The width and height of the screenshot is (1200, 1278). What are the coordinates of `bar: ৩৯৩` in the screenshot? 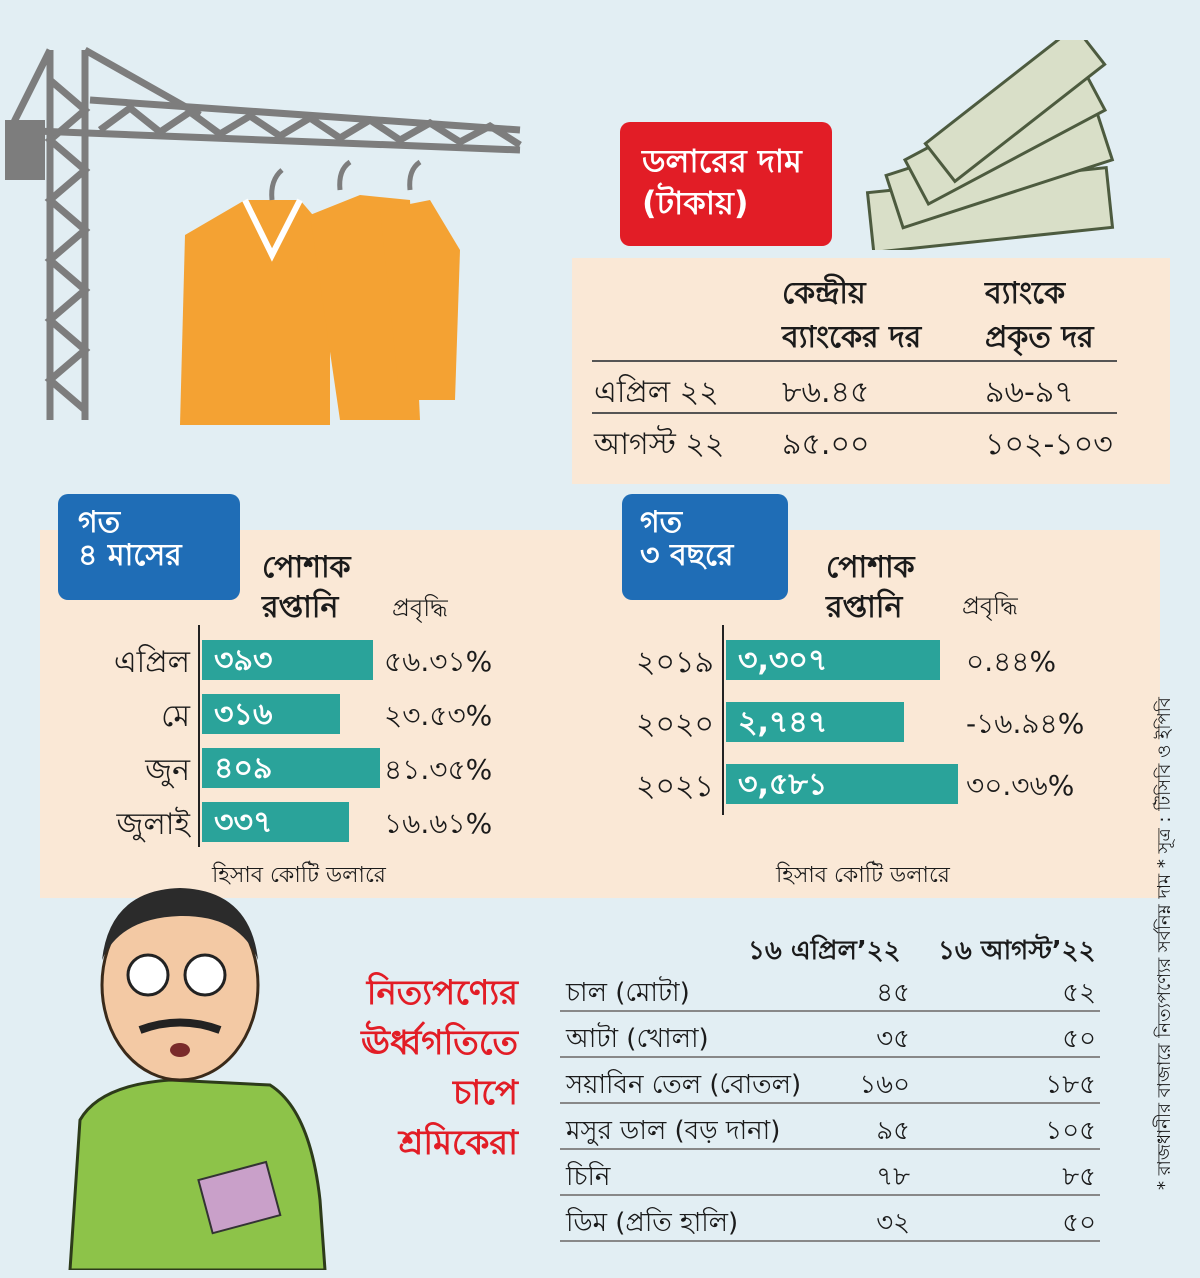 It's located at (287, 660).